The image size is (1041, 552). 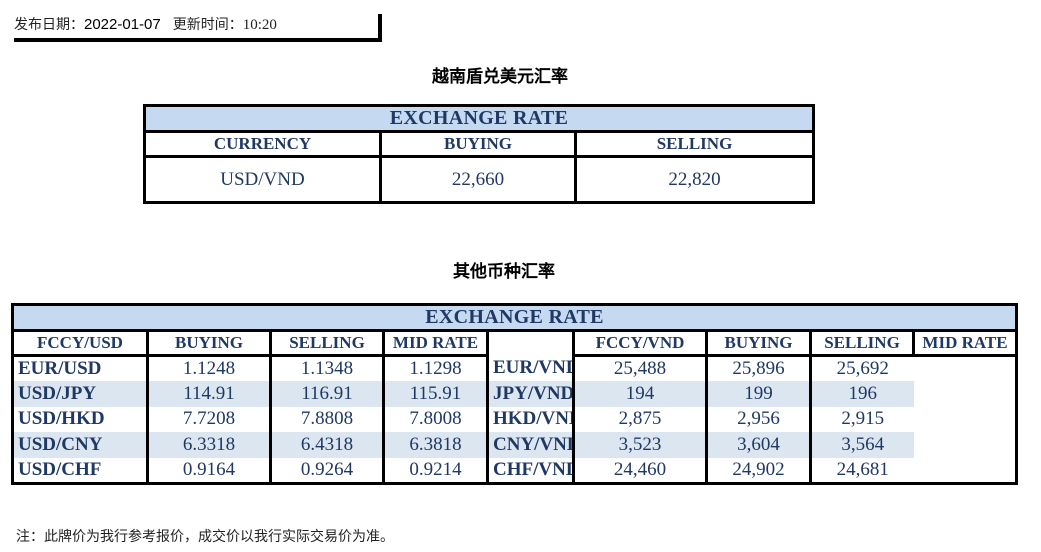 What do you see at coordinates (80, 343) in the screenshot?
I see `header-fccy-usd: FCCY/USD` at bounding box center [80, 343].